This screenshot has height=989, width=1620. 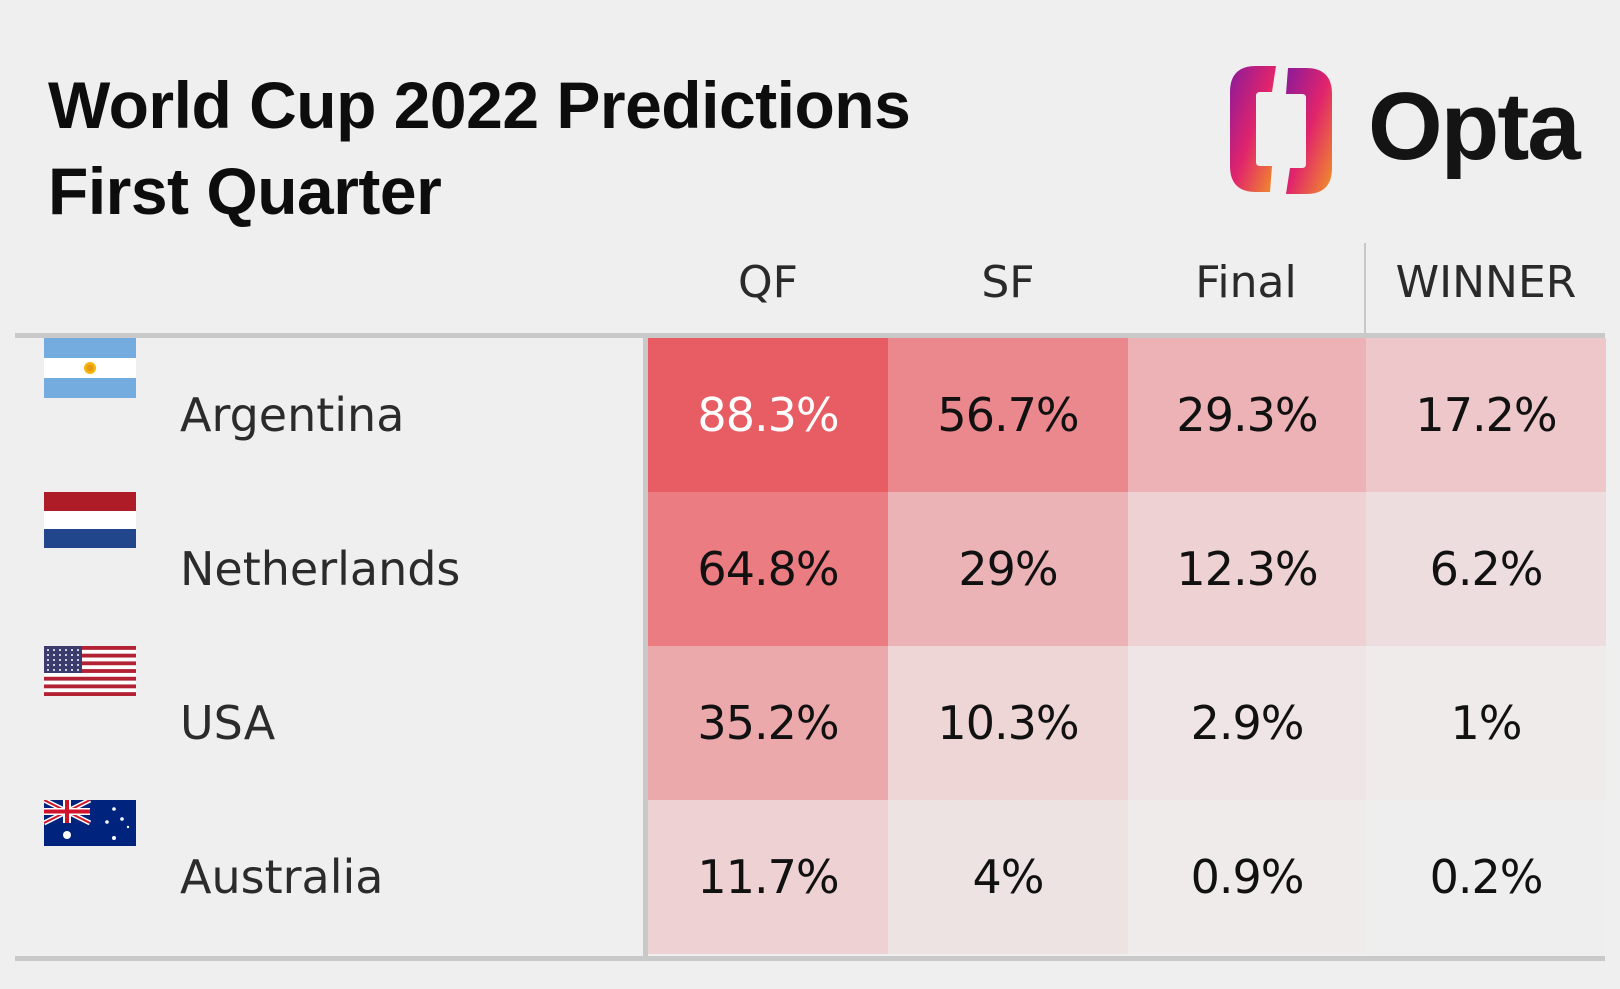 What do you see at coordinates (768, 415) in the screenshot?
I see `heat-cell-qf: 88.3%` at bounding box center [768, 415].